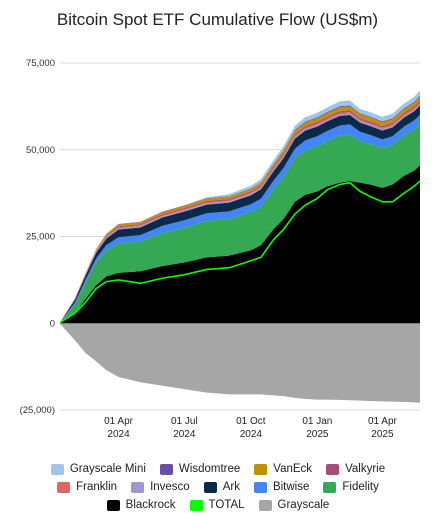  What do you see at coordinates (217, 19) in the screenshot?
I see `chart-title: Bitcoin Spot ETF Cumulative Flow (US$m)` at bounding box center [217, 19].